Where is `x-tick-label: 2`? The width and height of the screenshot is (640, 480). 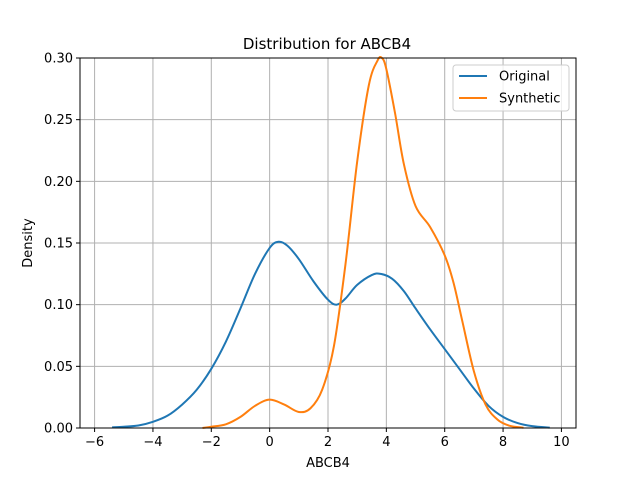
x-tick-label: 2 is located at coordinates (328, 442).